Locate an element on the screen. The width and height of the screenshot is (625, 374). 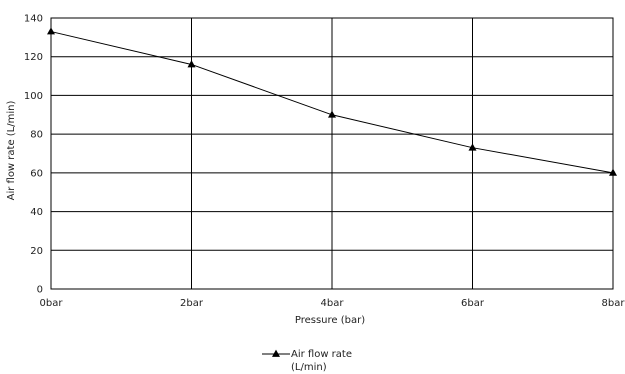
legend: Air flow rate (L/min) is located at coordinates (308, 361).